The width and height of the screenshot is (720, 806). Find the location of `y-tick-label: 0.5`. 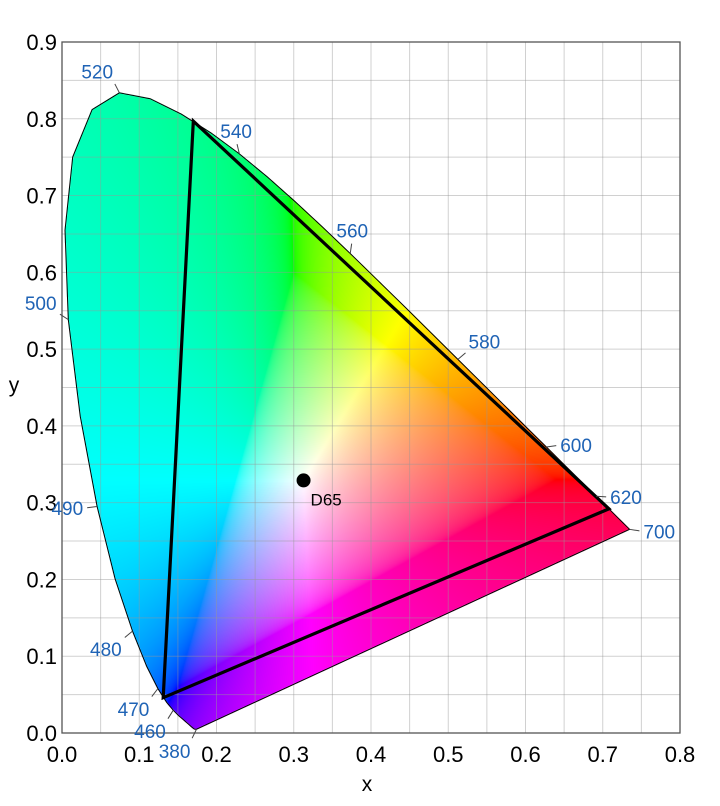

y-tick-label: 0.5 is located at coordinates (41, 349).